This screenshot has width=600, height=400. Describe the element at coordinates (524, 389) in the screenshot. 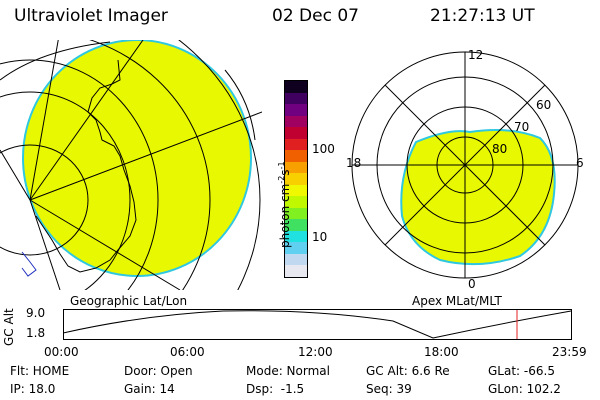

I see `info-glon: GLon: 102.2` at that location.